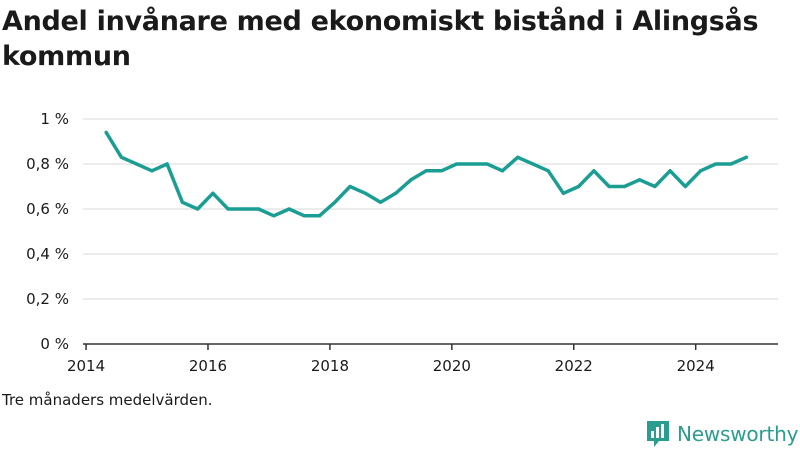 The height and width of the screenshot is (450, 800). Describe the element at coordinates (574, 366) in the screenshot. I see `x-tick-label: 2022` at that location.